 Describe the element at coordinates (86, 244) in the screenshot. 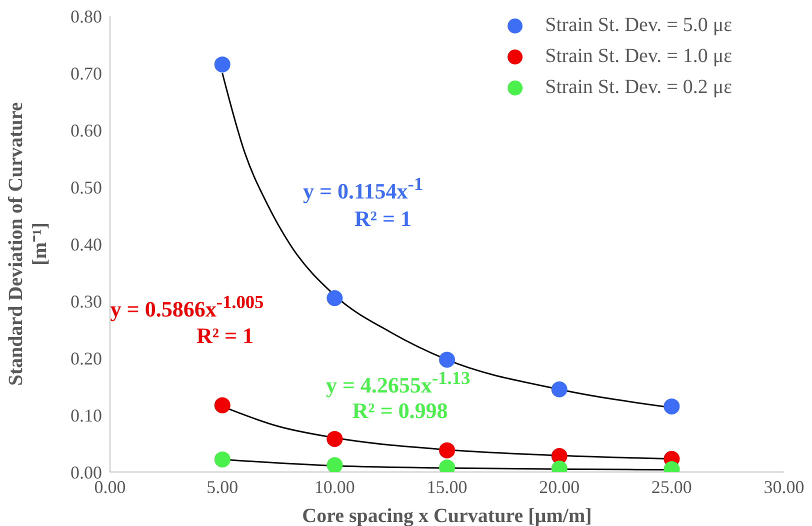

I see `y-tick-label: 0.40` at that location.